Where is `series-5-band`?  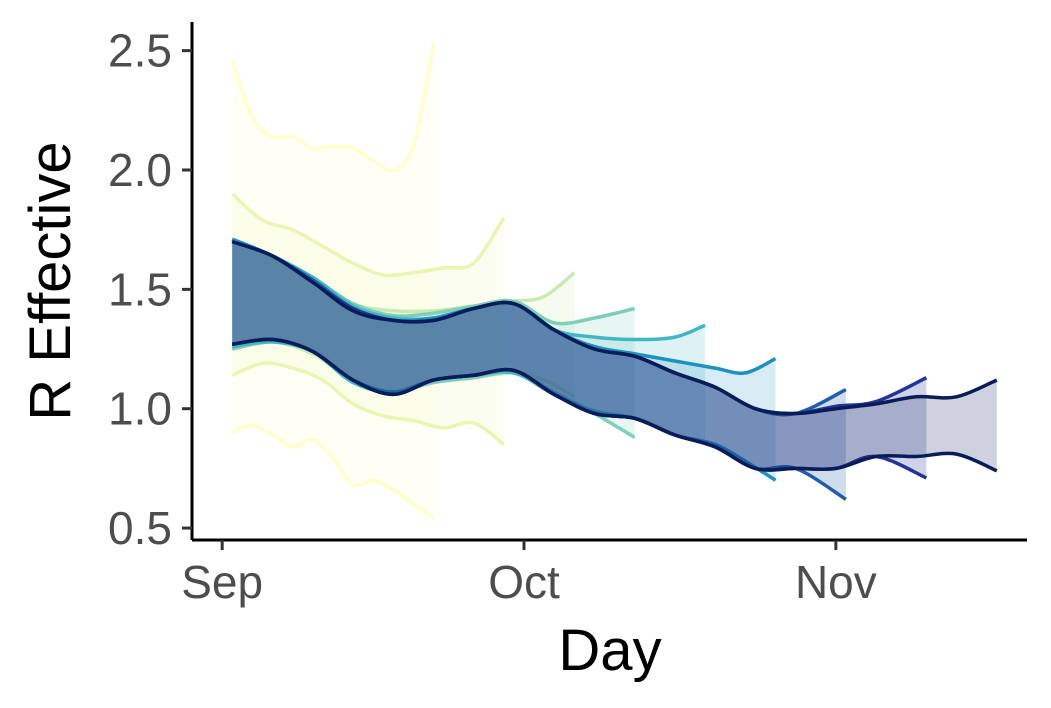
series-5-band is located at coordinates (469, 341).